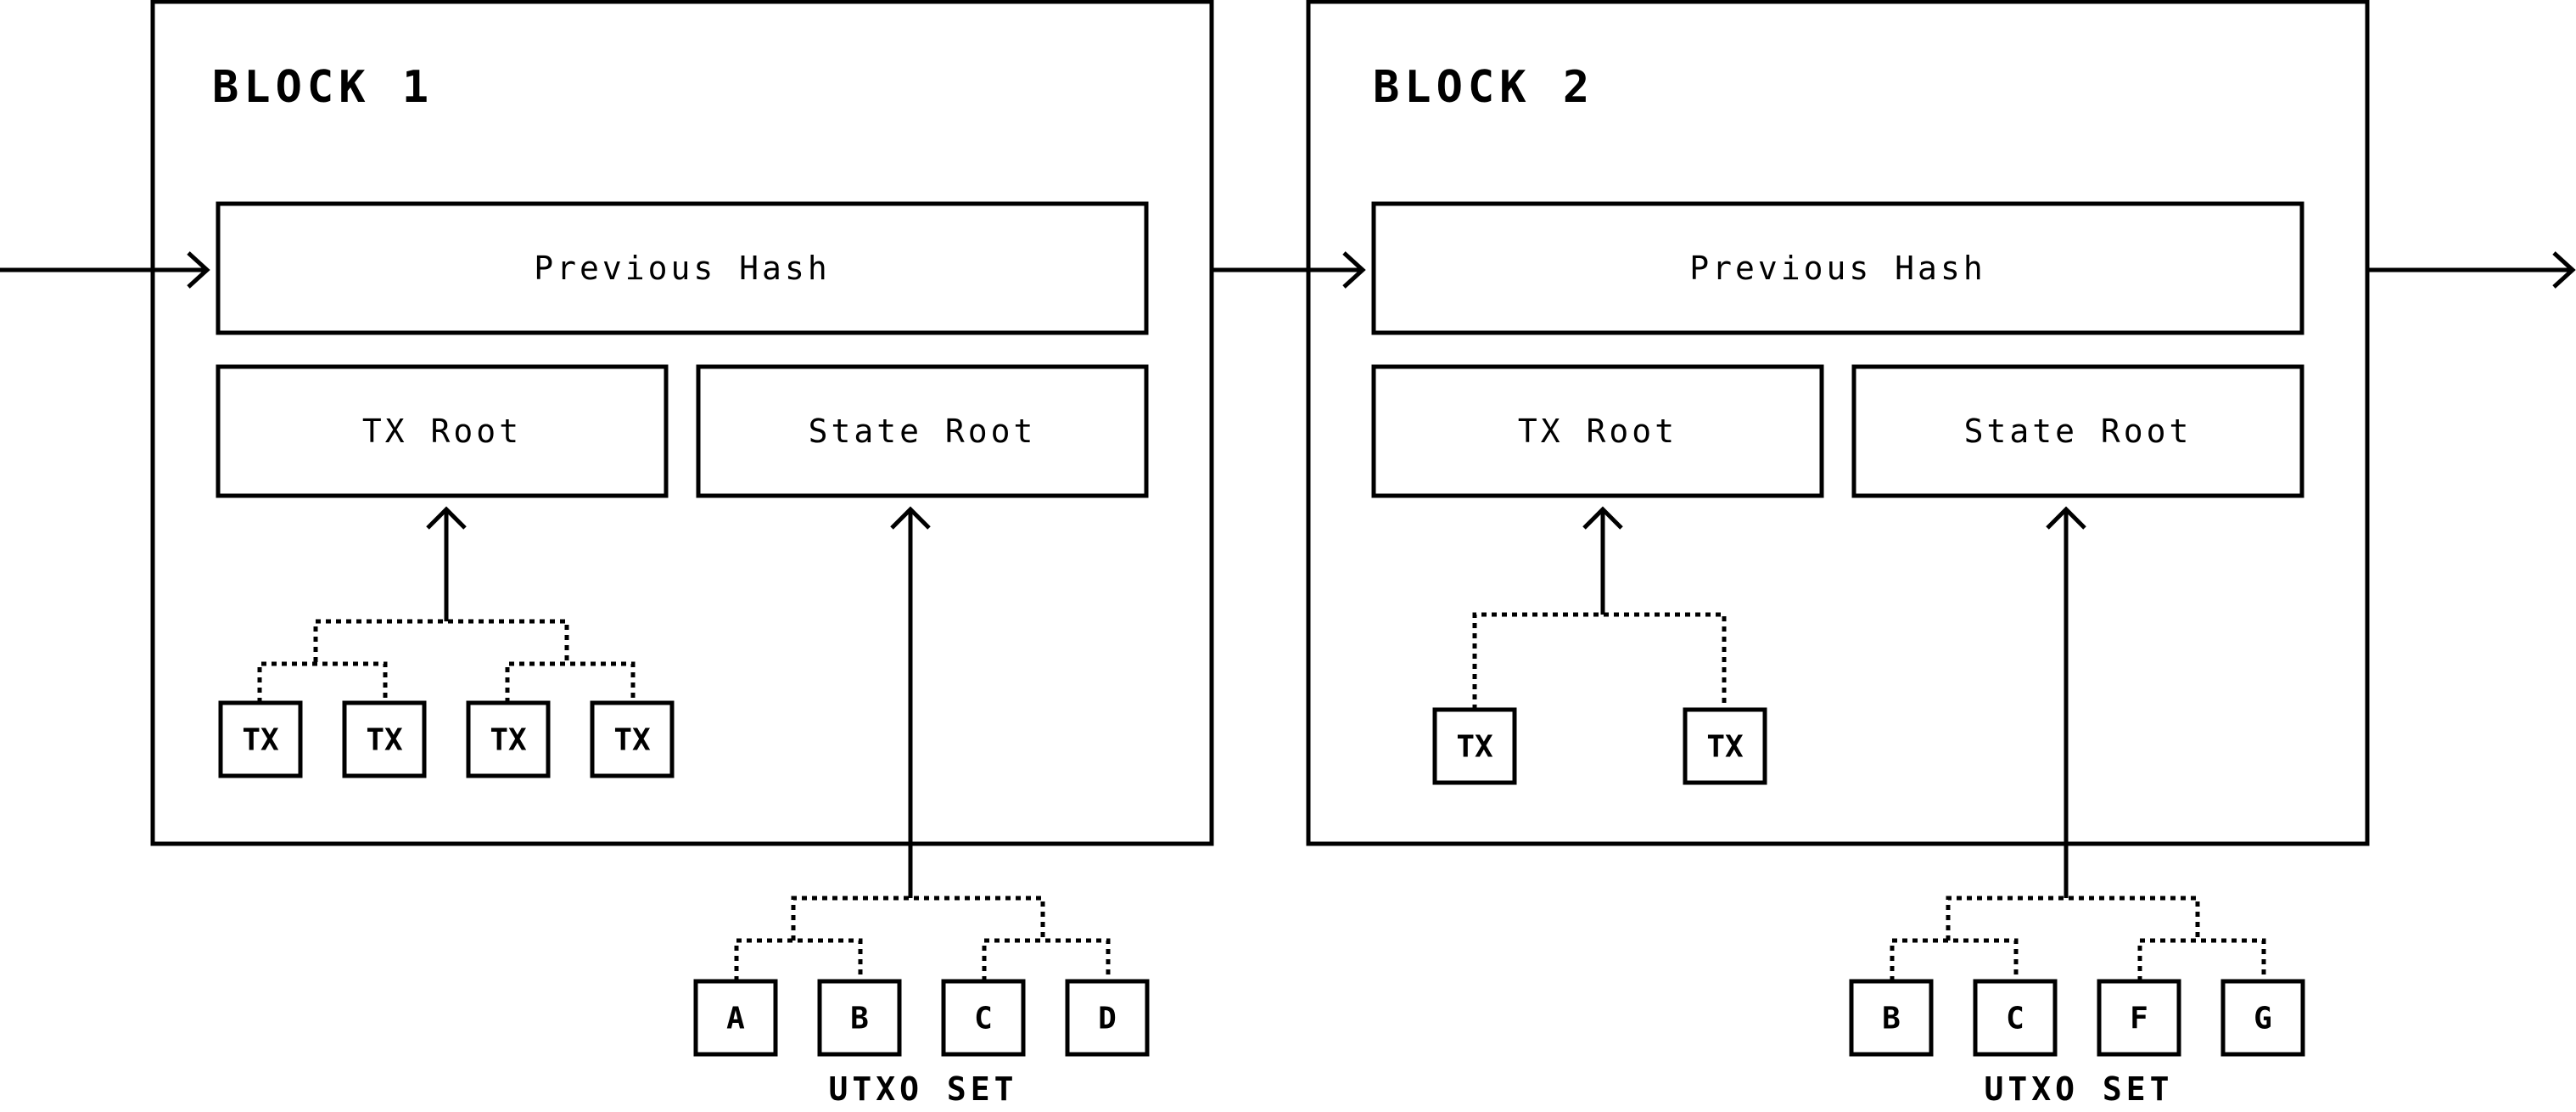  What do you see at coordinates (1289, 270) in the screenshot?
I see `chain-arrow-between` at bounding box center [1289, 270].